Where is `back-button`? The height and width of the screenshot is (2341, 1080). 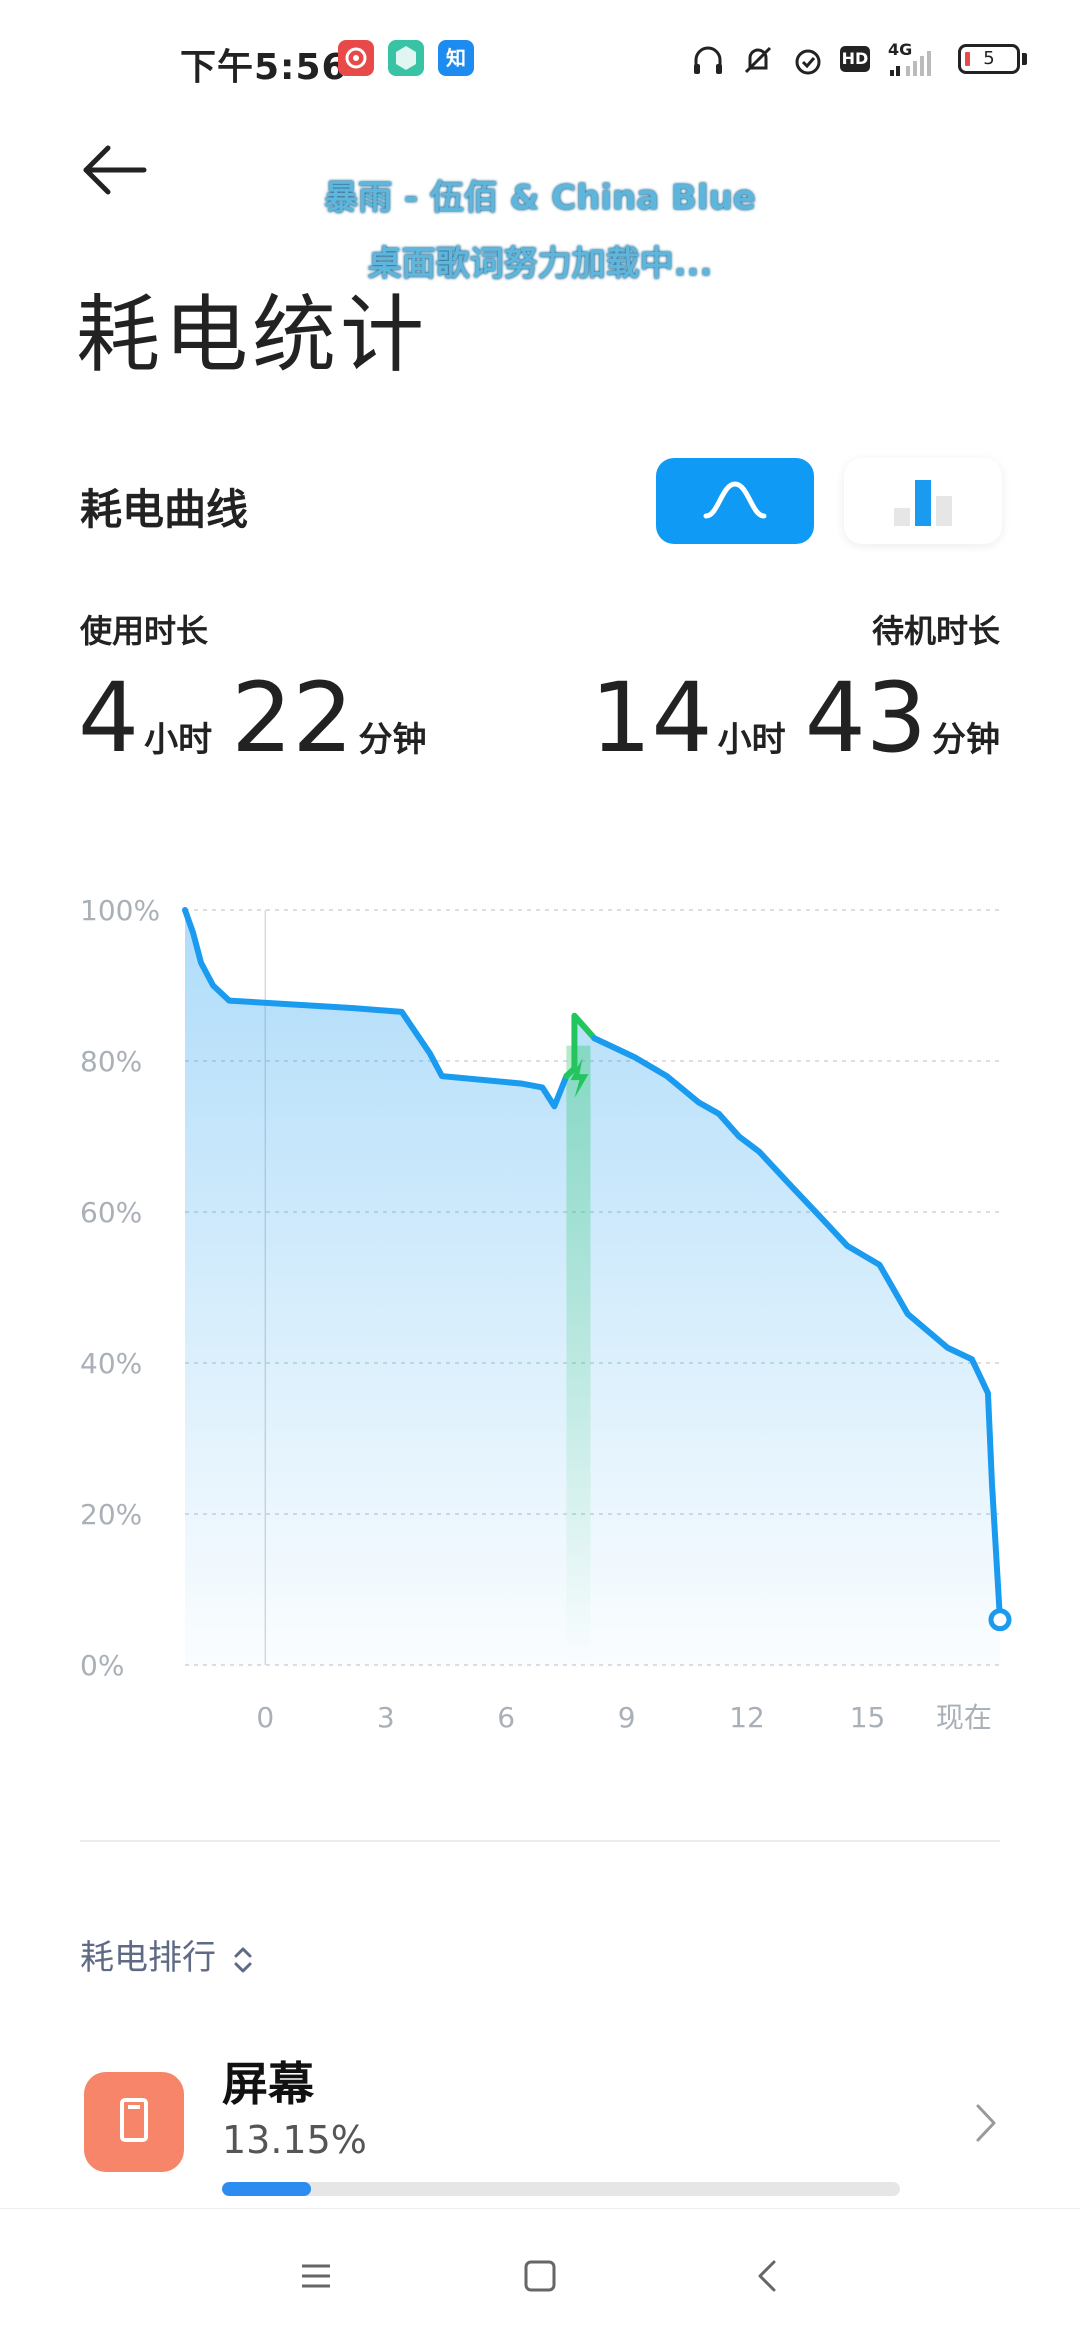
back-button is located at coordinates (116, 180).